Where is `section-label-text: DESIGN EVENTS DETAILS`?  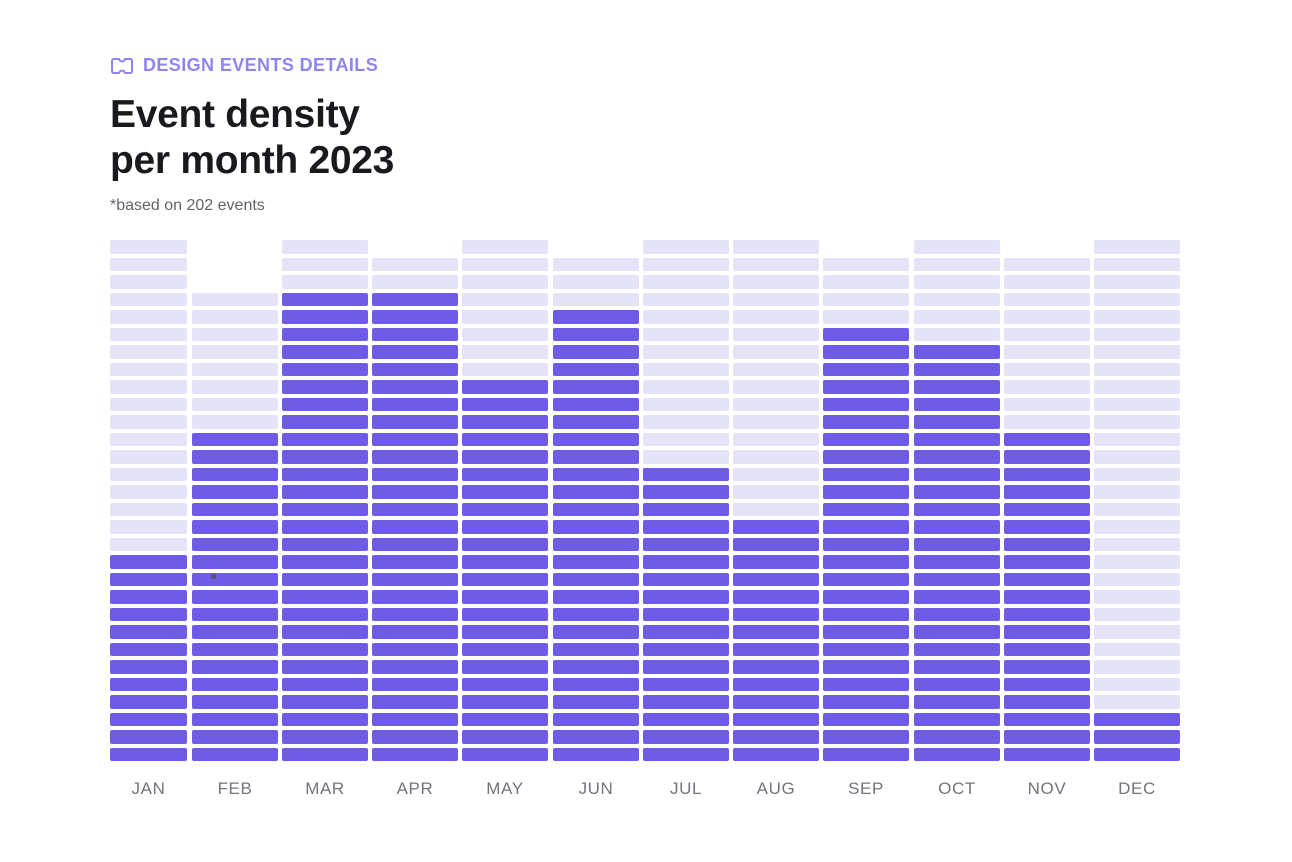 section-label-text: DESIGN EVENTS DETAILS is located at coordinates (261, 65).